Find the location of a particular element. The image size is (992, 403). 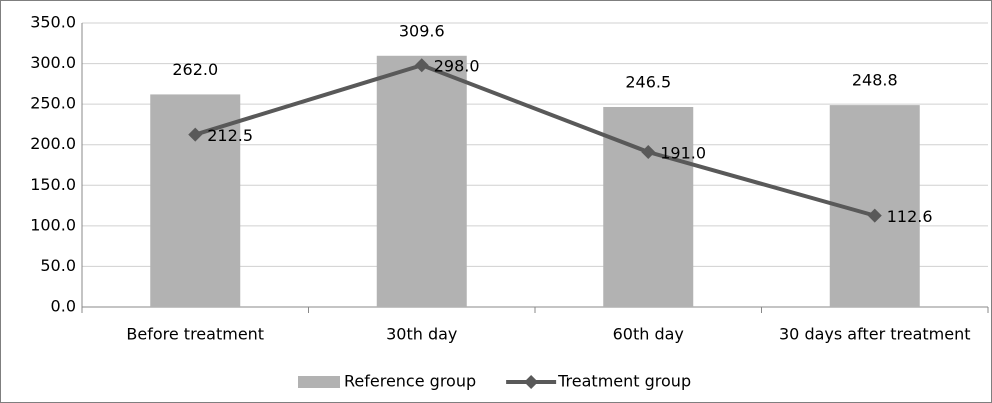

bar-value-label: 309.6 is located at coordinates (422, 30).